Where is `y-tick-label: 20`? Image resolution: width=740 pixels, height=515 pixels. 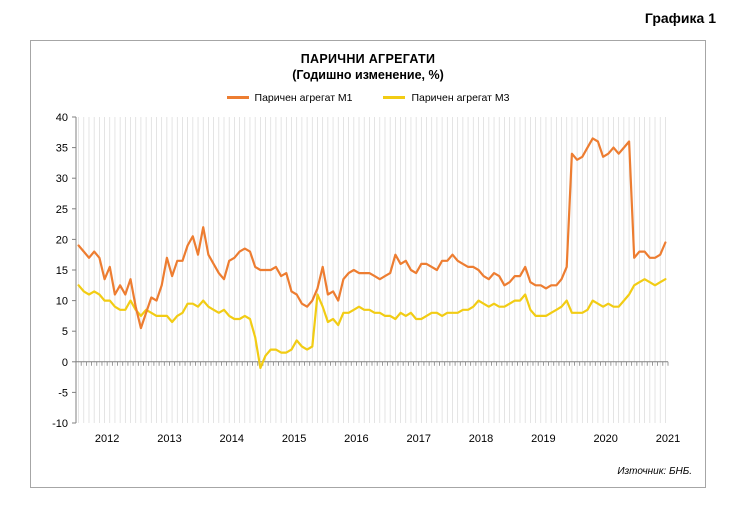 y-tick-label: 20 is located at coordinates (62, 240).